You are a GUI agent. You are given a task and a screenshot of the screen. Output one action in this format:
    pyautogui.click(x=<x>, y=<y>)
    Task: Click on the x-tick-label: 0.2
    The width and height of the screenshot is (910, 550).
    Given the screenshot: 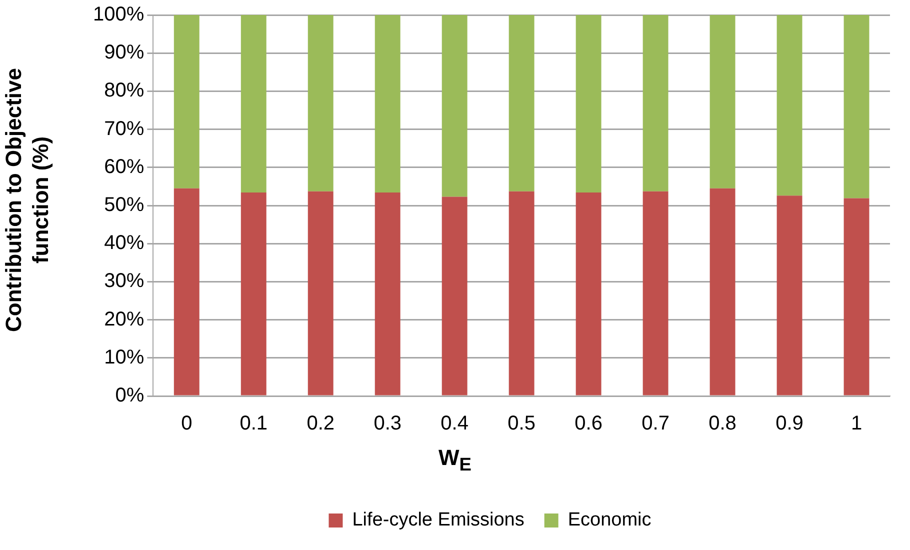 What is the action you would take?
    pyautogui.click(x=320, y=423)
    